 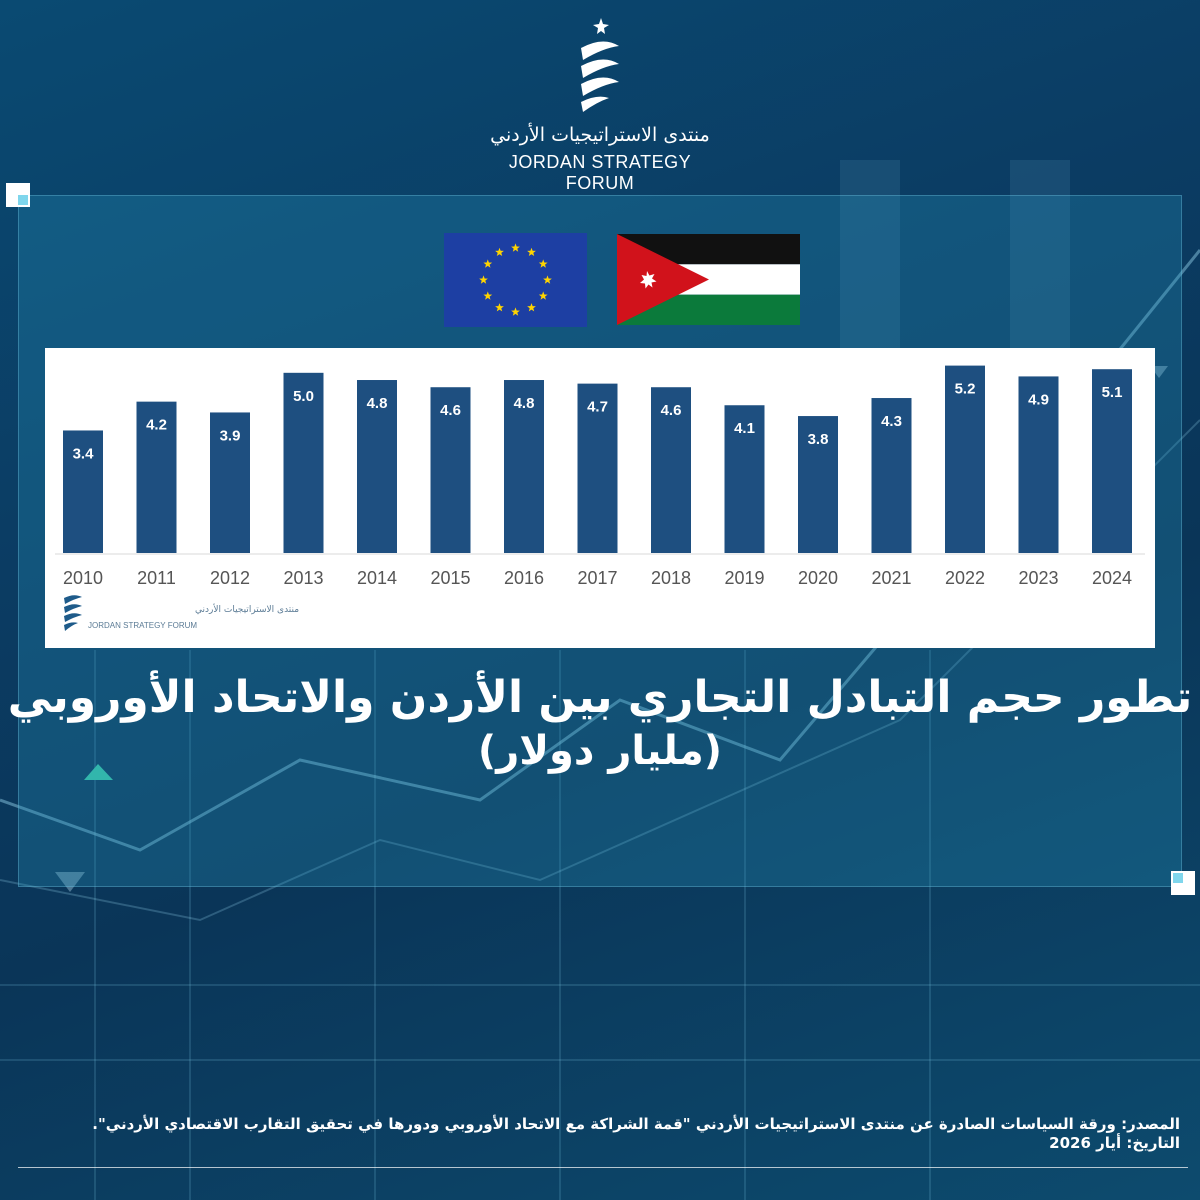 I want to click on data-label-2013: 5.0, so click(x=303, y=396).